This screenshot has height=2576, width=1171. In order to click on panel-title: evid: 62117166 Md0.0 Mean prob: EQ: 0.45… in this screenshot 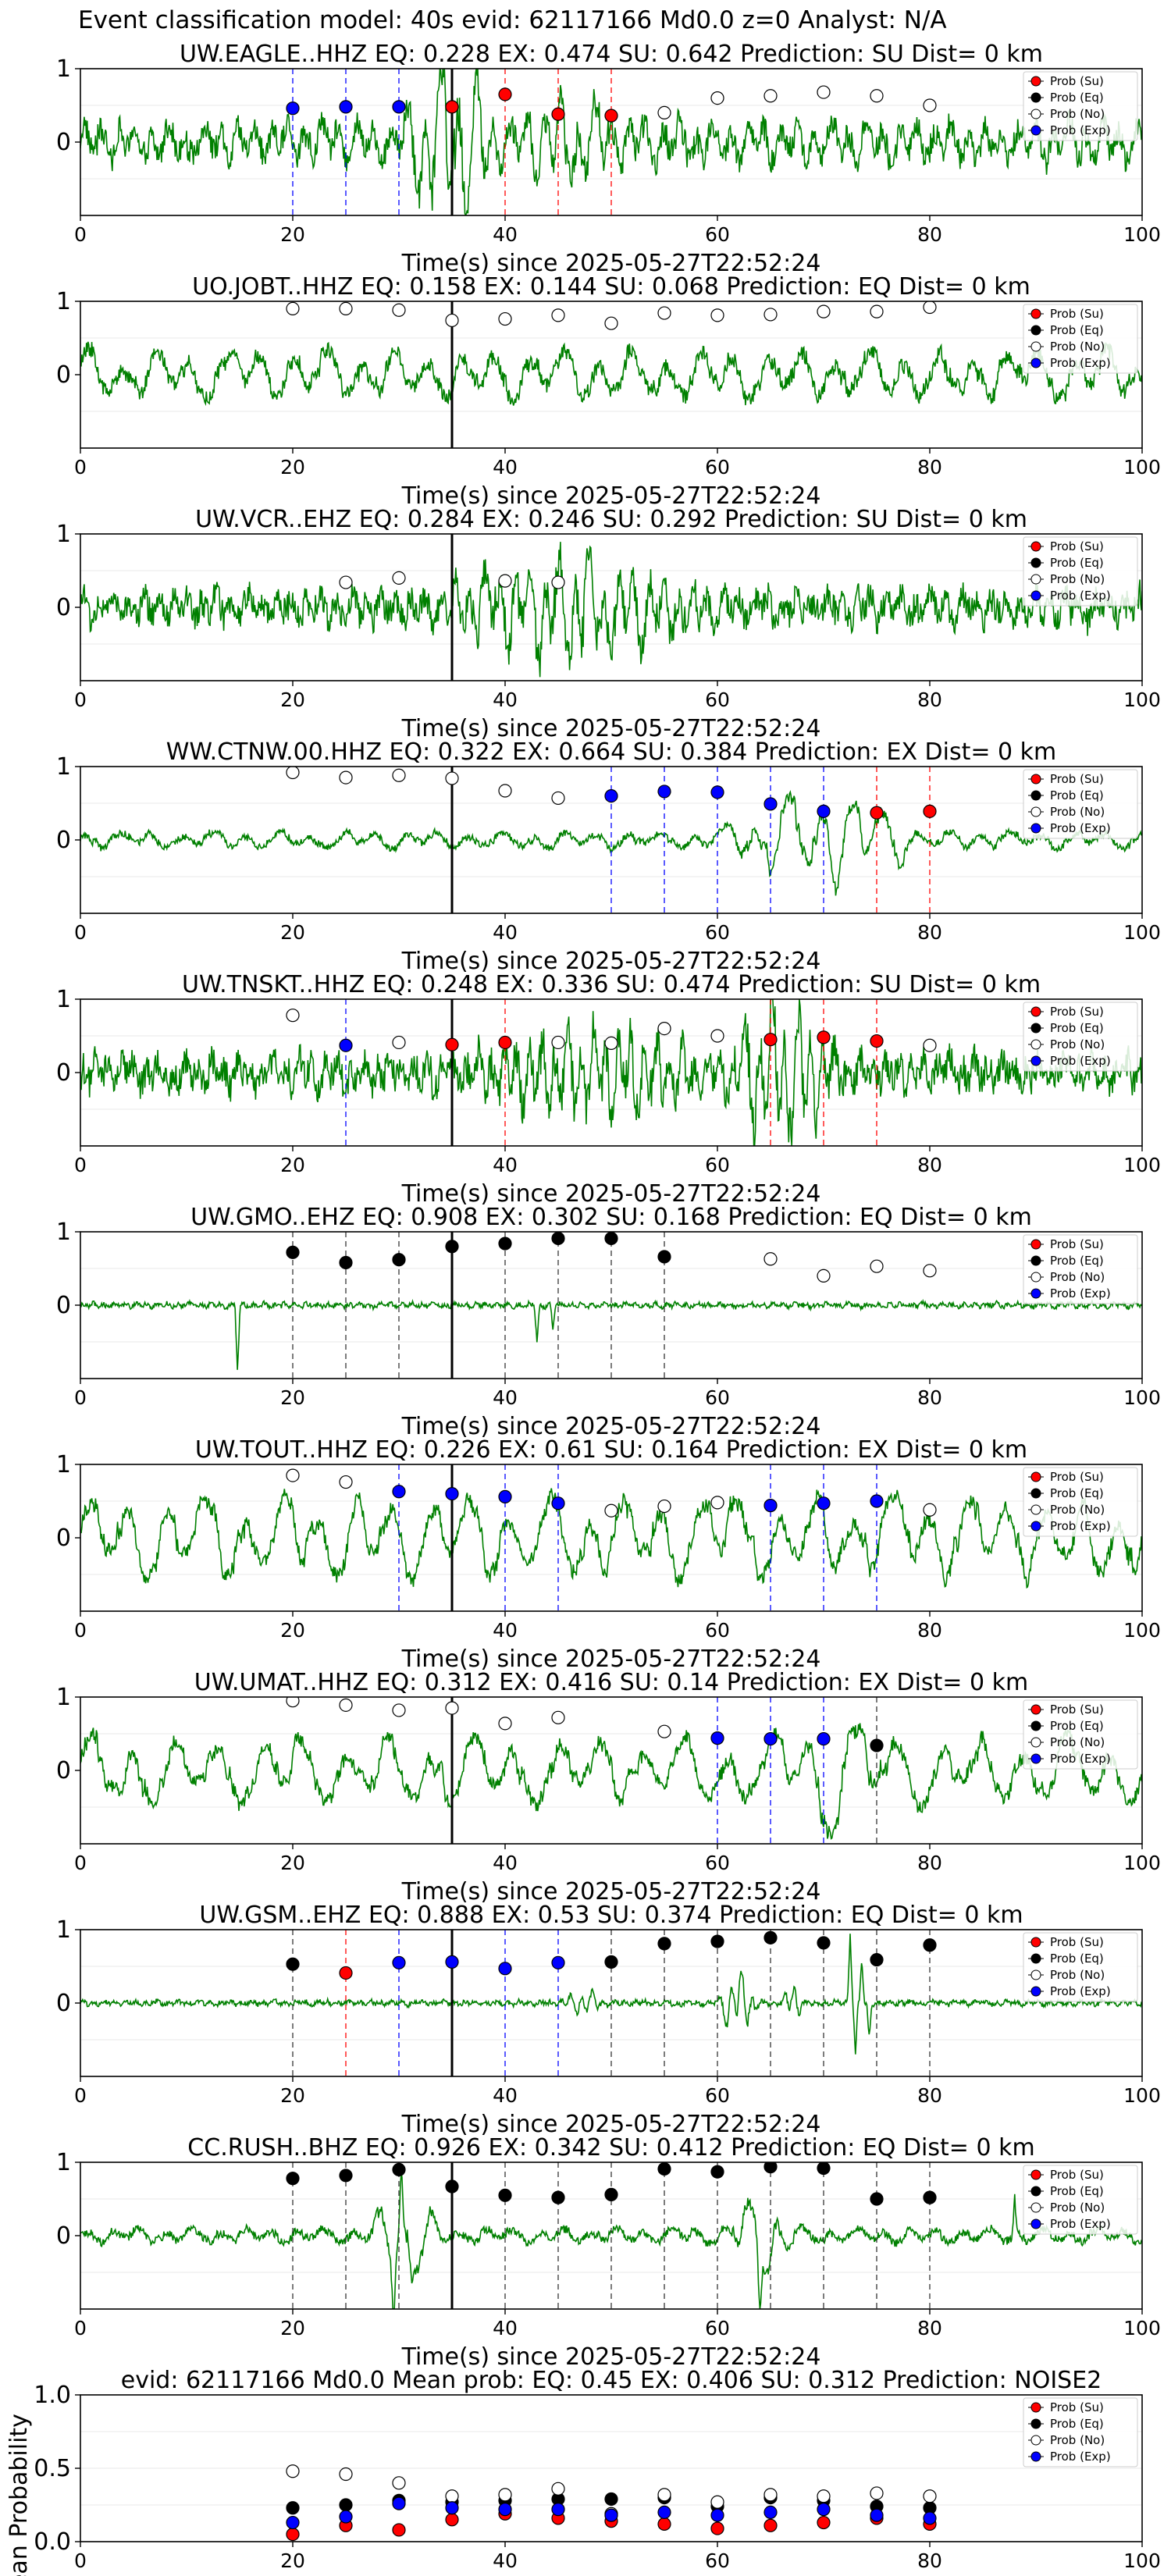, I will do `click(611, 2380)`.